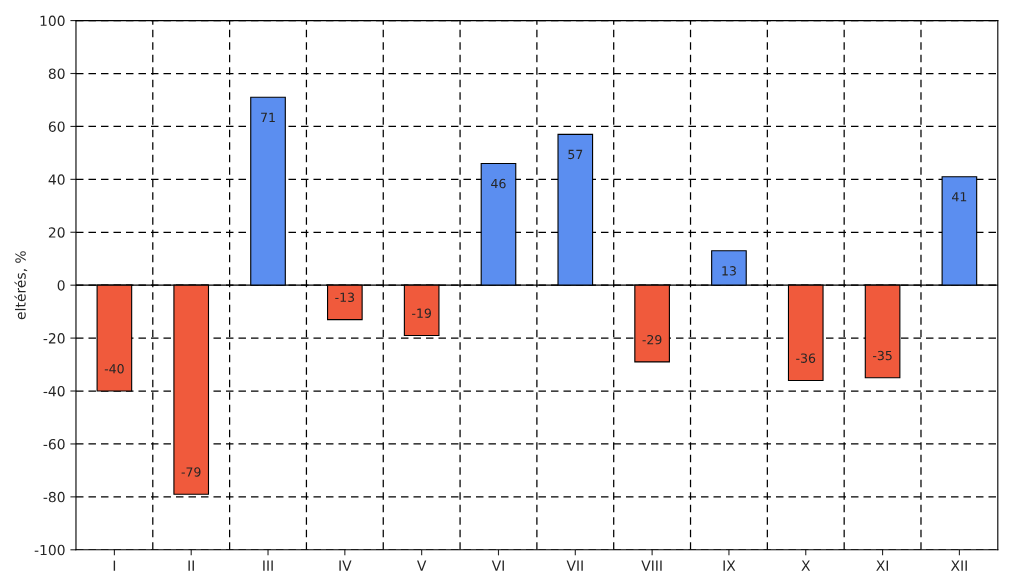  I want to click on y-tick-label: 40, so click(56, 179).